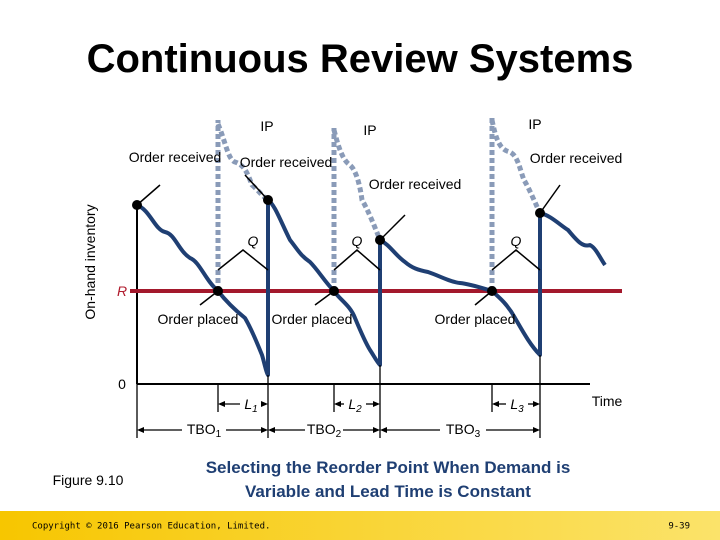 The image size is (720, 540). I want to click on zero-label: 0, so click(122, 384).